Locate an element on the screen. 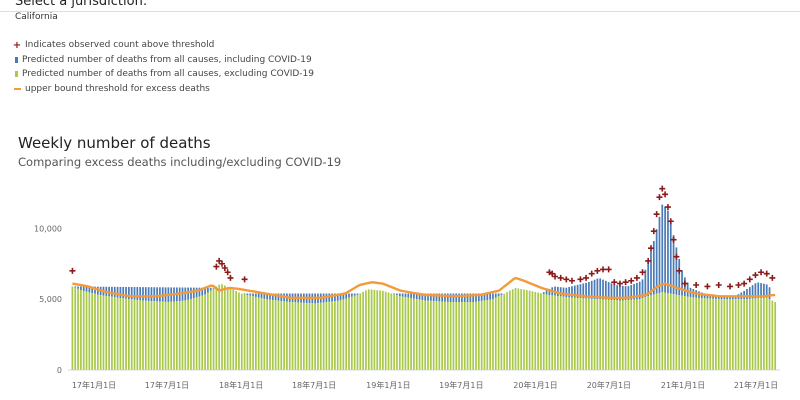 The width and height of the screenshot is (800, 400). jurisdiction-select: California is located at coordinates (36, 17).